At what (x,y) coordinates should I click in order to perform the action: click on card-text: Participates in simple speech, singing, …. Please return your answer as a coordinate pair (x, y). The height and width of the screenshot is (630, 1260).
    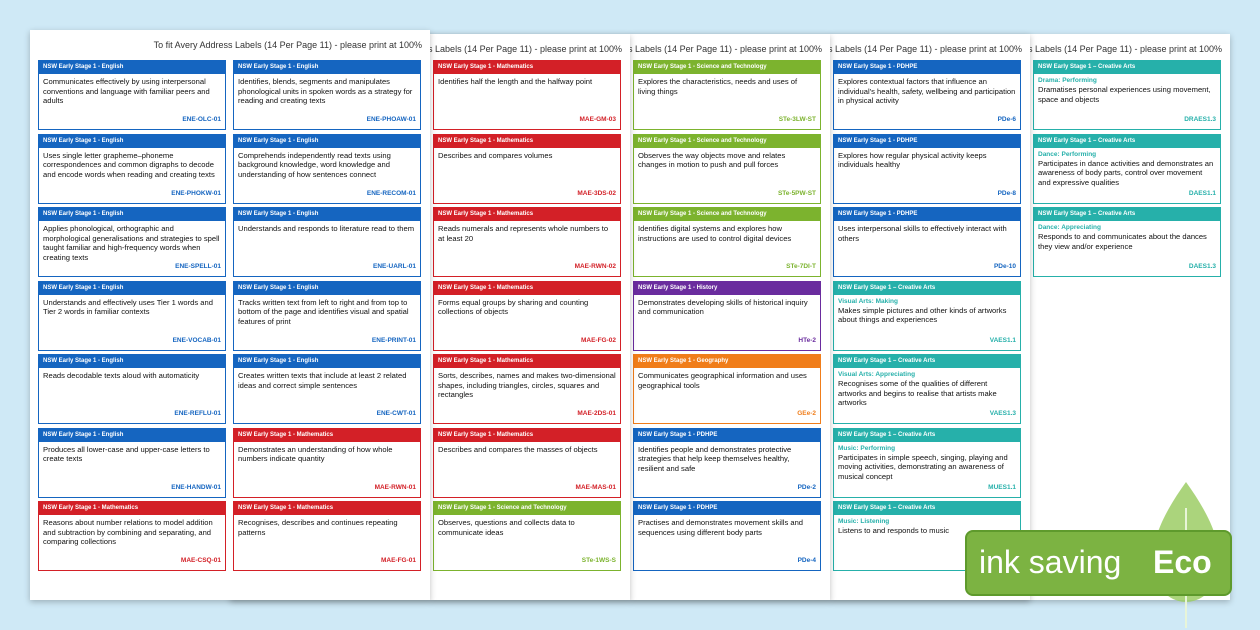
    Looking at the image, I should click on (923, 466).